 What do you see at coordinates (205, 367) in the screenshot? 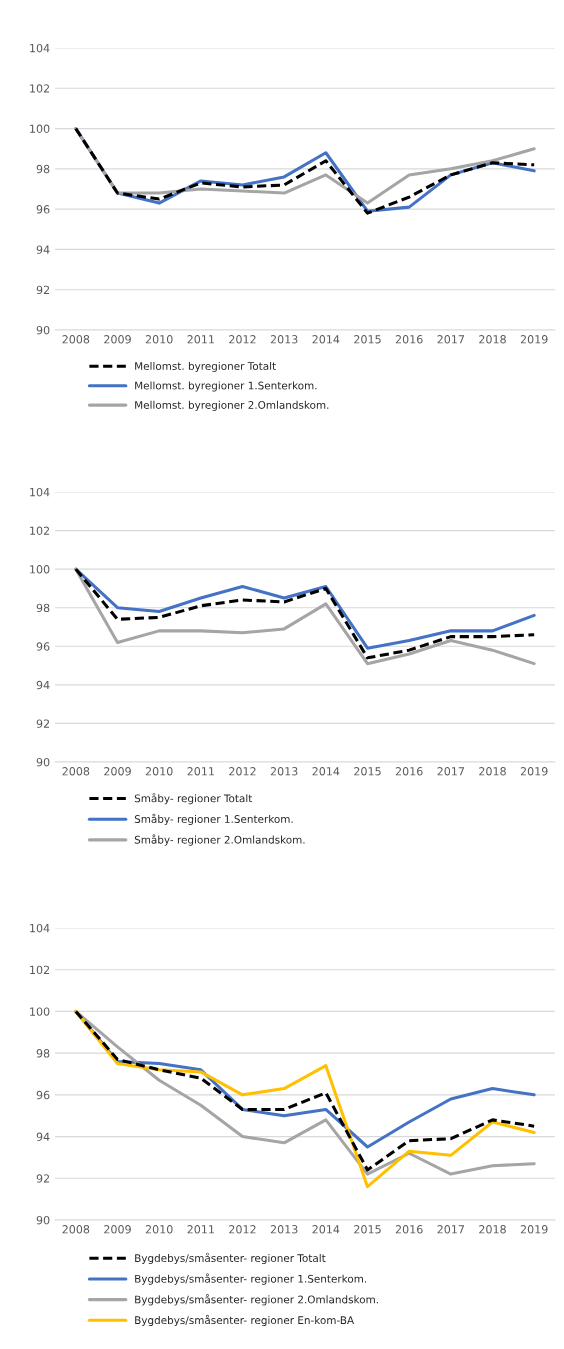
I see `legend-label: Mellomst. byregioner Totalt` at bounding box center [205, 367].